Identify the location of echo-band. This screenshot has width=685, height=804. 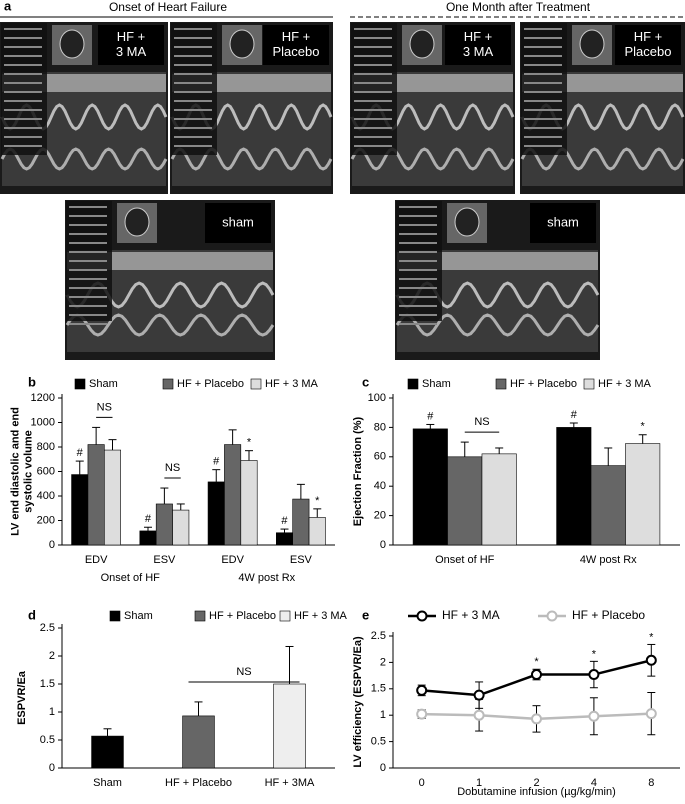
(170, 261).